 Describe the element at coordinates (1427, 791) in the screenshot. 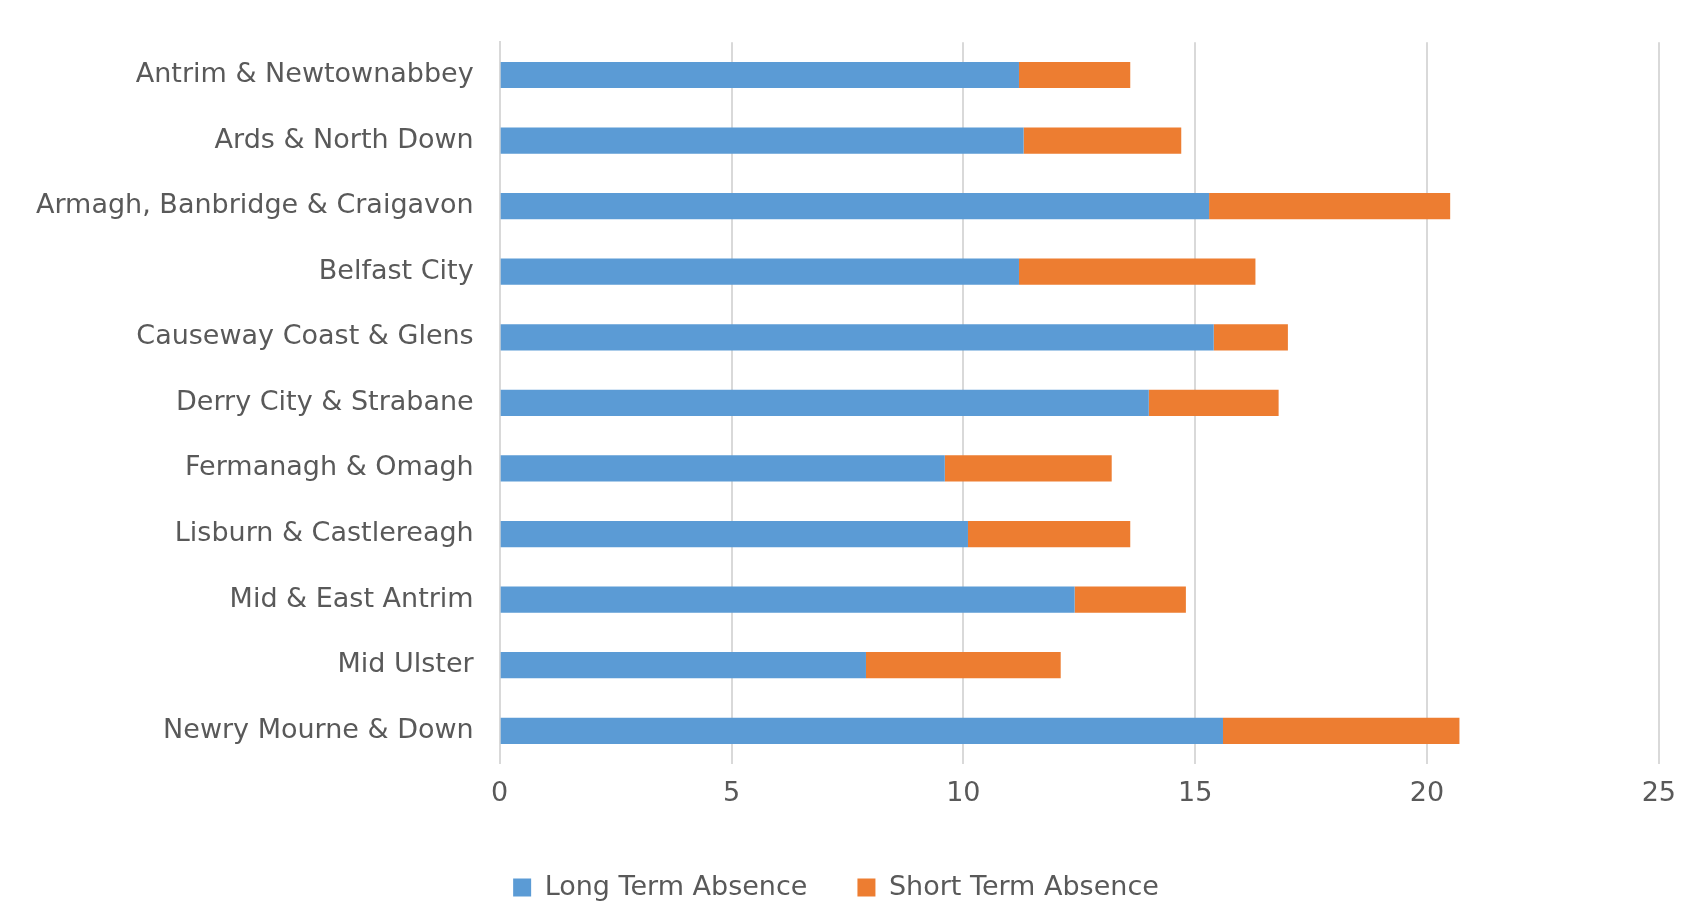

I see `x-tick-label: 20` at that location.